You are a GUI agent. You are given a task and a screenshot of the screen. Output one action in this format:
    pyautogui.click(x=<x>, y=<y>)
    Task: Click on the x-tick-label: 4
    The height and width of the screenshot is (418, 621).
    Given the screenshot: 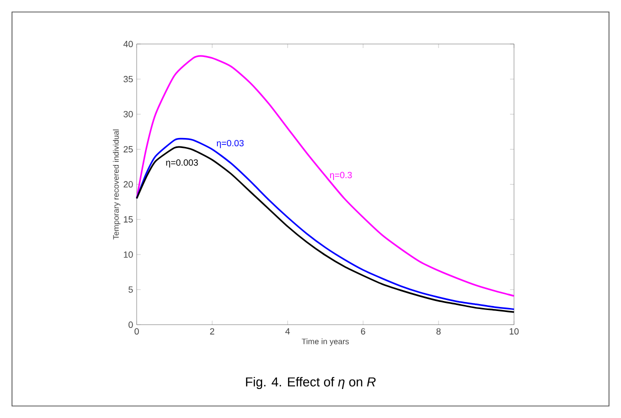 What is the action you would take?
    pyautogui.click(x=287, y=331)
    